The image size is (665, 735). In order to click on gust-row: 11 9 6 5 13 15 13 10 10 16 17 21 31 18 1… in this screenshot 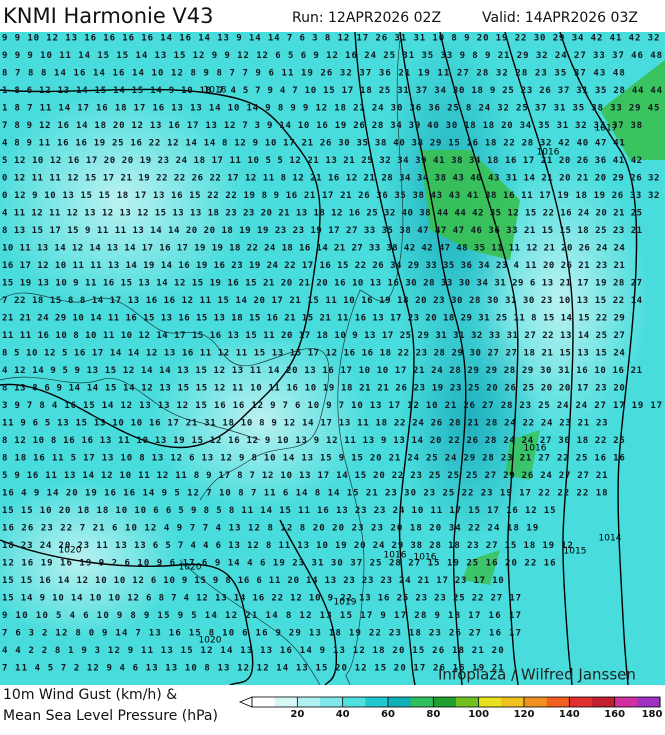, I will do `click(304, 424)`.